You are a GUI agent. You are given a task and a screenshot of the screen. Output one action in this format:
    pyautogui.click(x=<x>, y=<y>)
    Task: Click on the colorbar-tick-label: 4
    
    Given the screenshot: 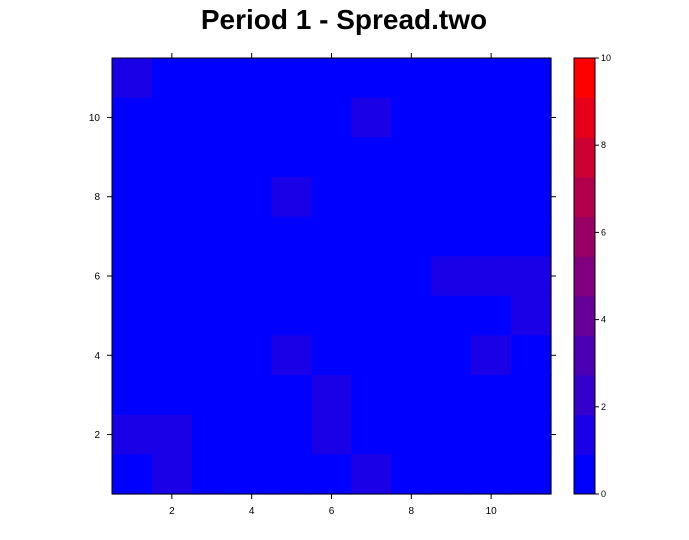 What is the action you would take?
    pyautogui.click(x=603, y=320)
    